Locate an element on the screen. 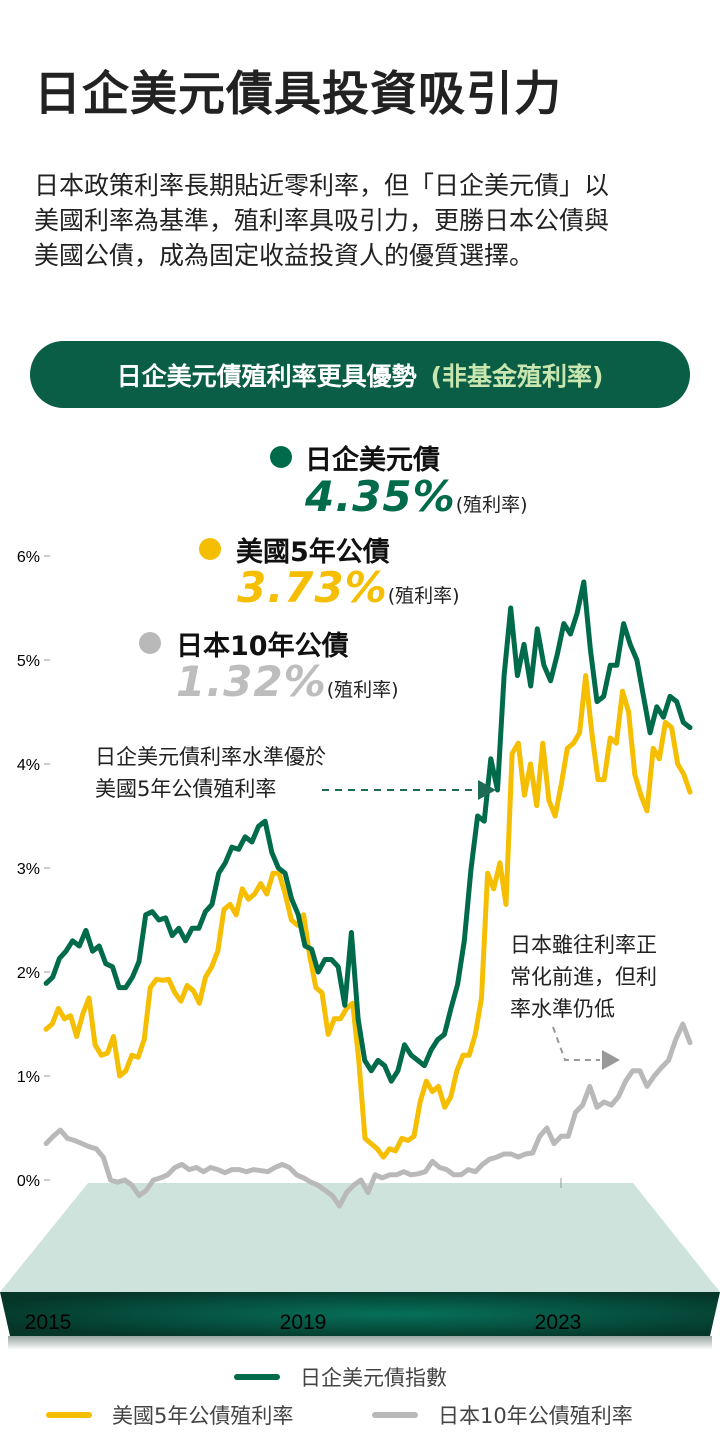 Image resolution: width=720 pixels, height=1440 pixels. legend-item-yellow: 美國5年公債殖利率 is located at coordinates (169, 1415).